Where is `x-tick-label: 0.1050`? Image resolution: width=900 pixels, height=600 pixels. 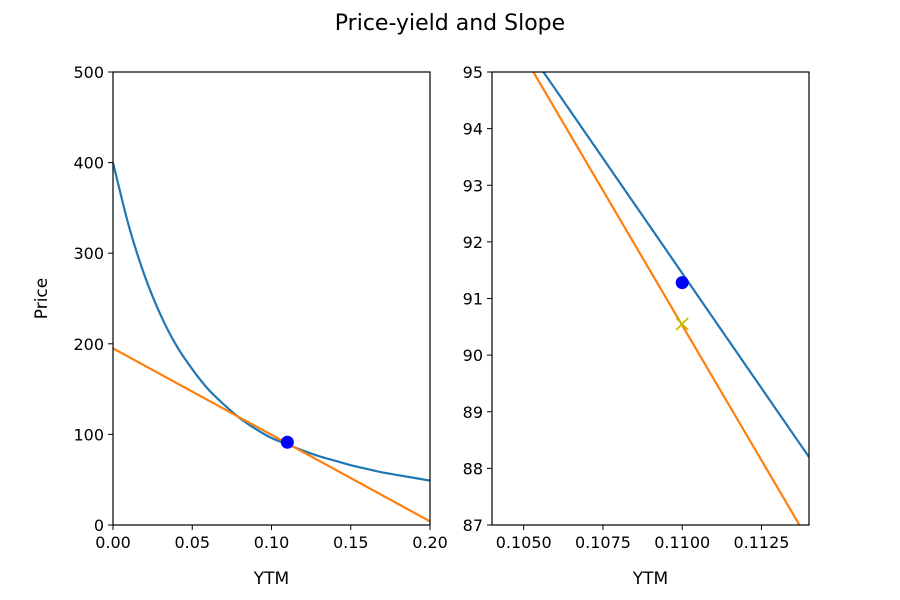
x-tick-label: 0.1050 is located at coordinates (524, 542).